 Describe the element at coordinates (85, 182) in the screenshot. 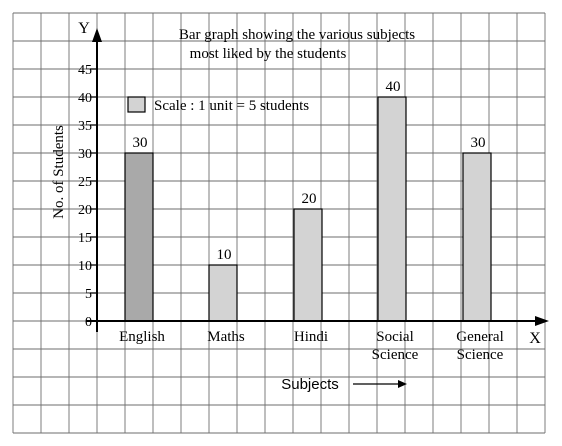

I see `y-tick-label: 25` at that location.